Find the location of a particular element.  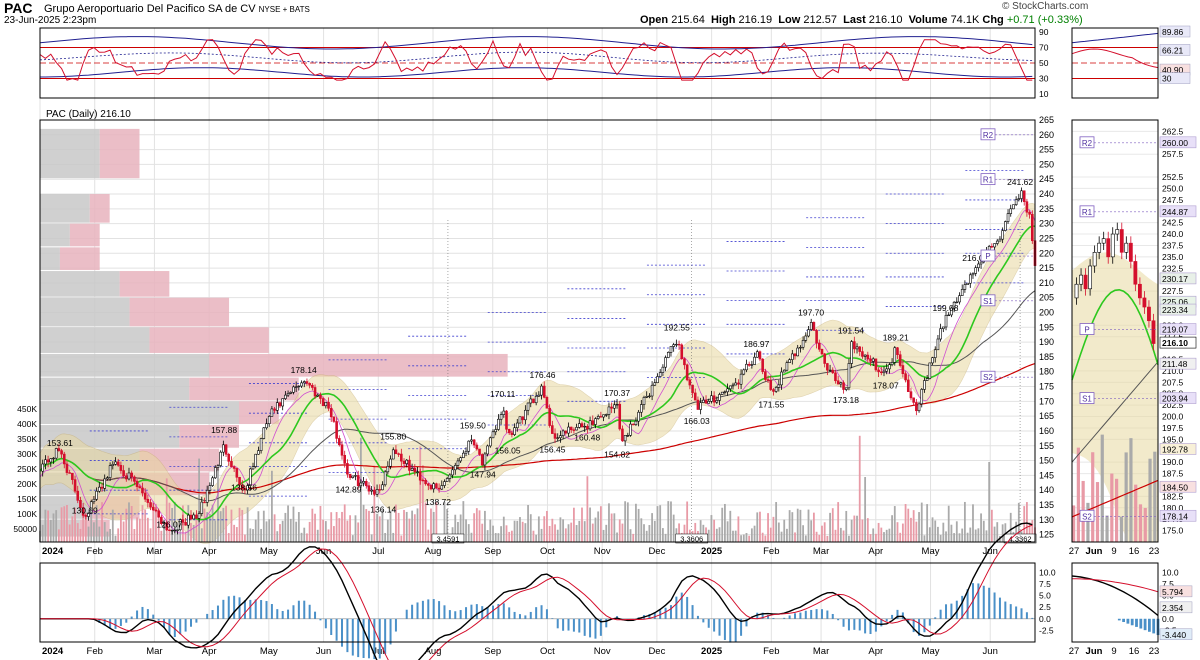

zoom-volume-bar is located at coordinates (1107, 528).